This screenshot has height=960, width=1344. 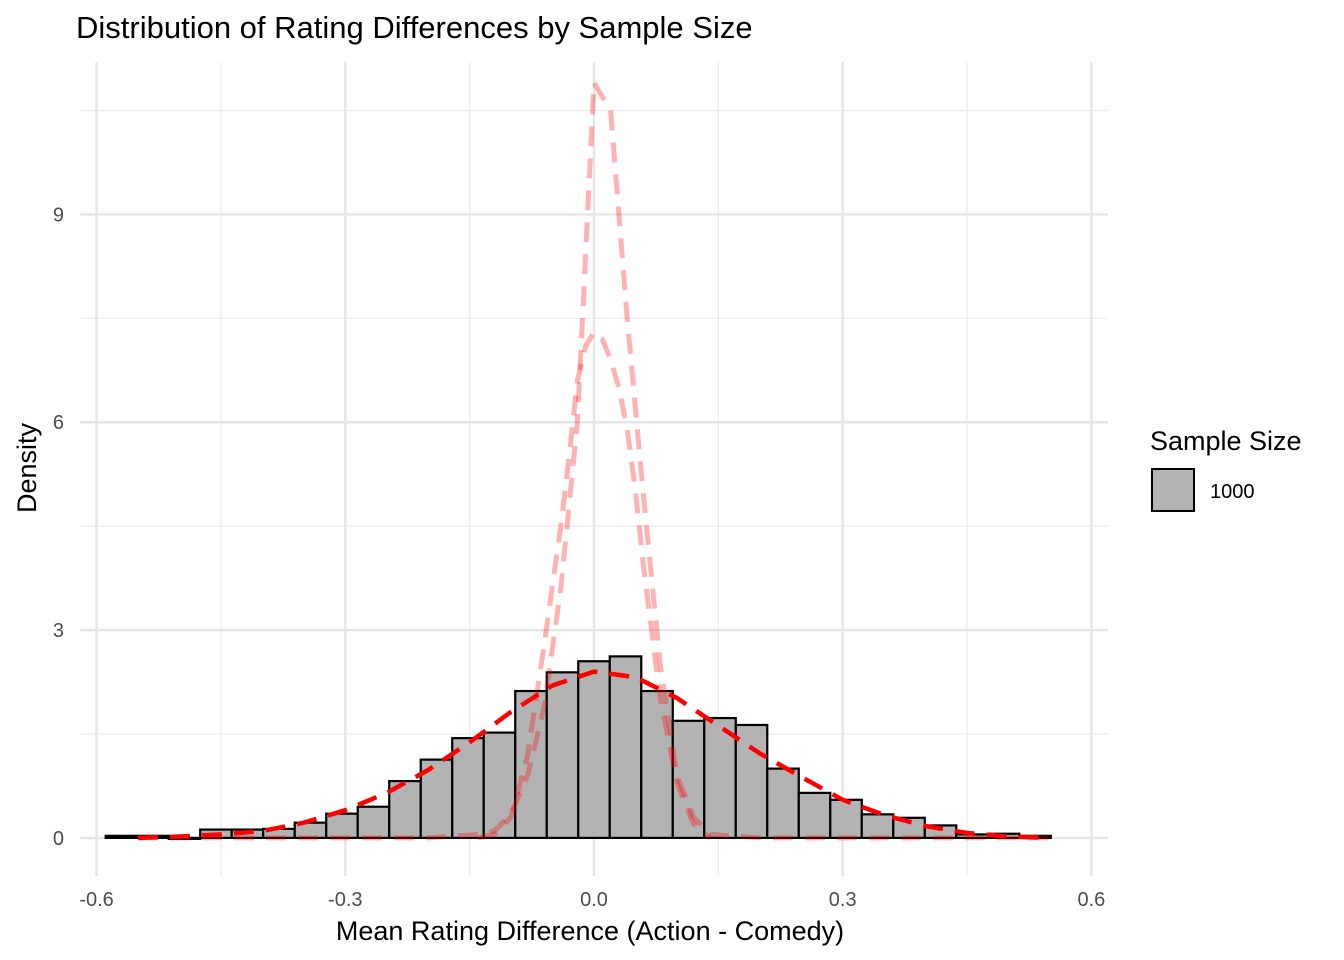 What do you see at coordinates (1226, 469) in the screenshot?
I see `legend: Sample Size 1000` at bounding box center [1226, 469].